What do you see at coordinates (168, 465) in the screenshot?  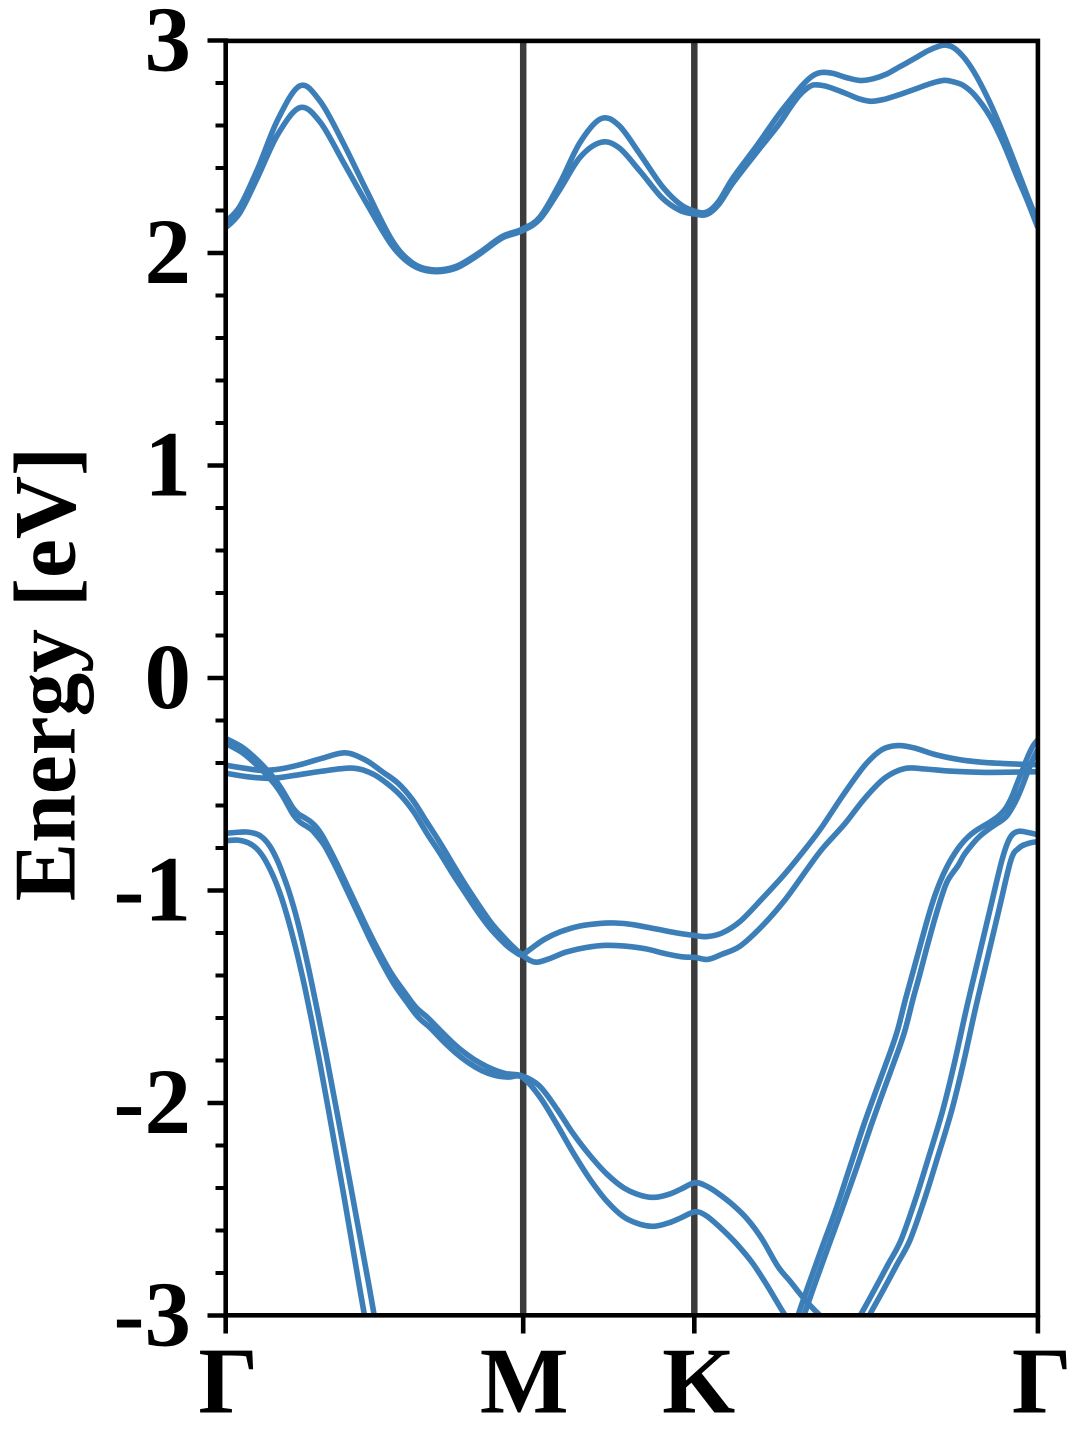 I see `svg-text: 1` at bounding box center [168, 465].